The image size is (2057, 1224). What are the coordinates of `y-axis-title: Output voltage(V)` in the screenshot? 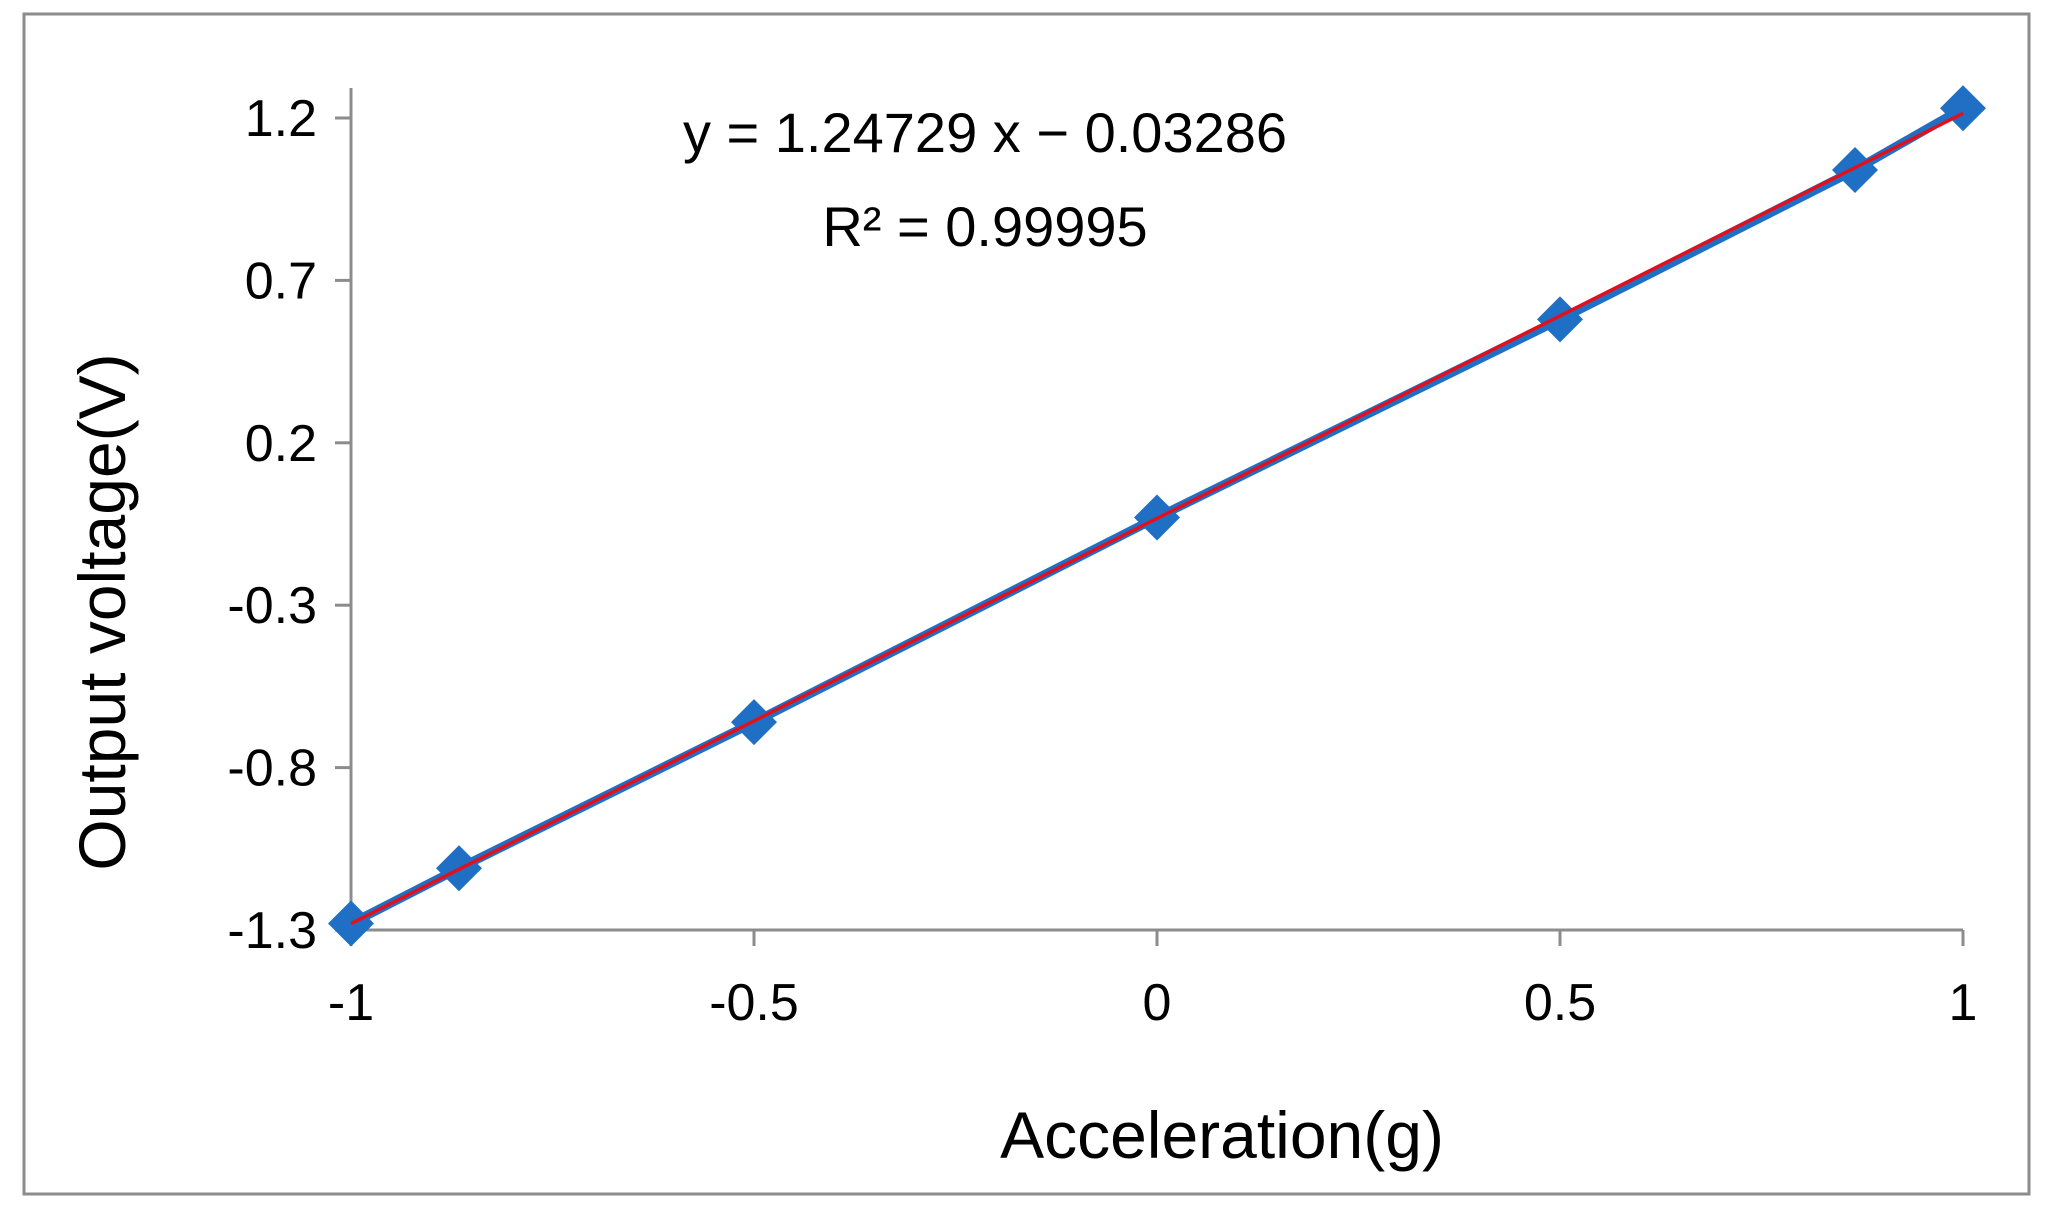 It's located at (102, 611).